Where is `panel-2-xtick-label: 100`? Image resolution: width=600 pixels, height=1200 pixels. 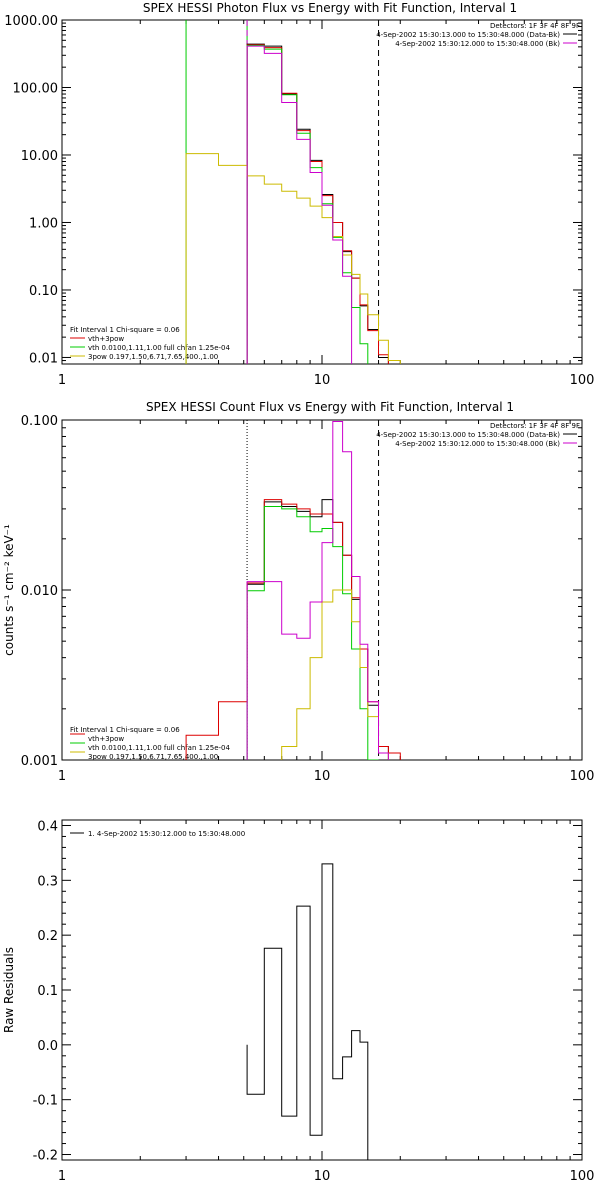 panel-2-xtick-label: 100 is located at coordinates (582, 1176).